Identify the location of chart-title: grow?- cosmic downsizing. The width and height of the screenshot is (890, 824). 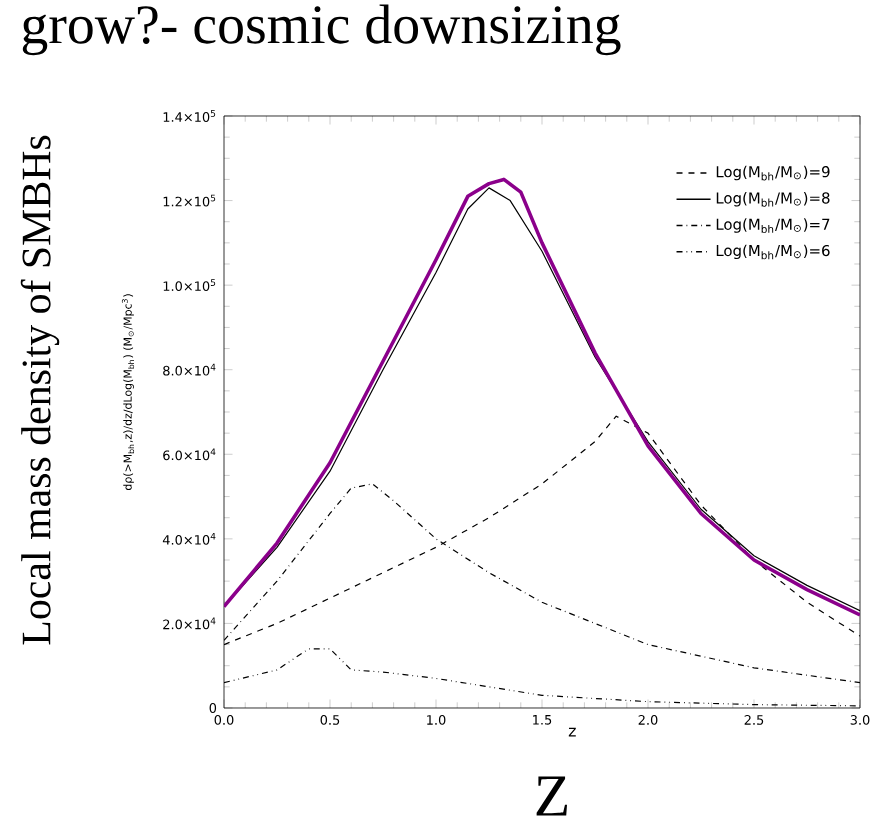
(321, 30).